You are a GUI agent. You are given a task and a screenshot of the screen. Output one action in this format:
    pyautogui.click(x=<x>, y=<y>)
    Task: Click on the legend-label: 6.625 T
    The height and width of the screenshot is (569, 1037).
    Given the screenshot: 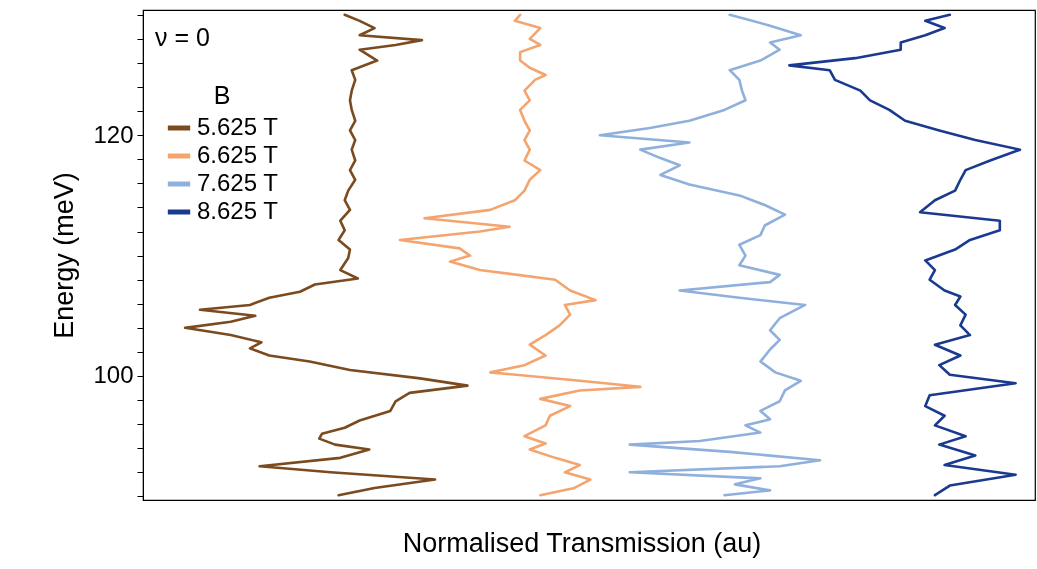 What is the action you would take?
    pyautogui.click(x=238, y=154)
    